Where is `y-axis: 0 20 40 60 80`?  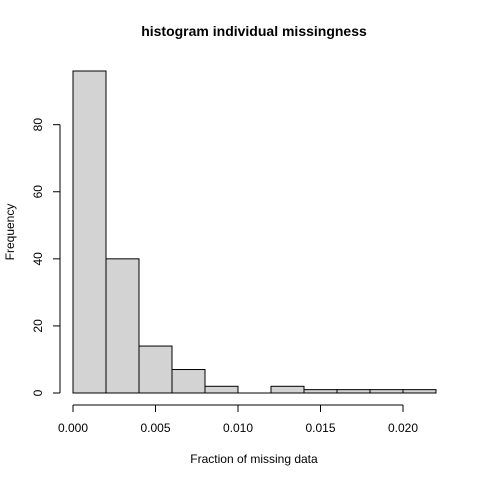
y-axis: 0 20 40 60 80 is located at coordinates (46, 257).